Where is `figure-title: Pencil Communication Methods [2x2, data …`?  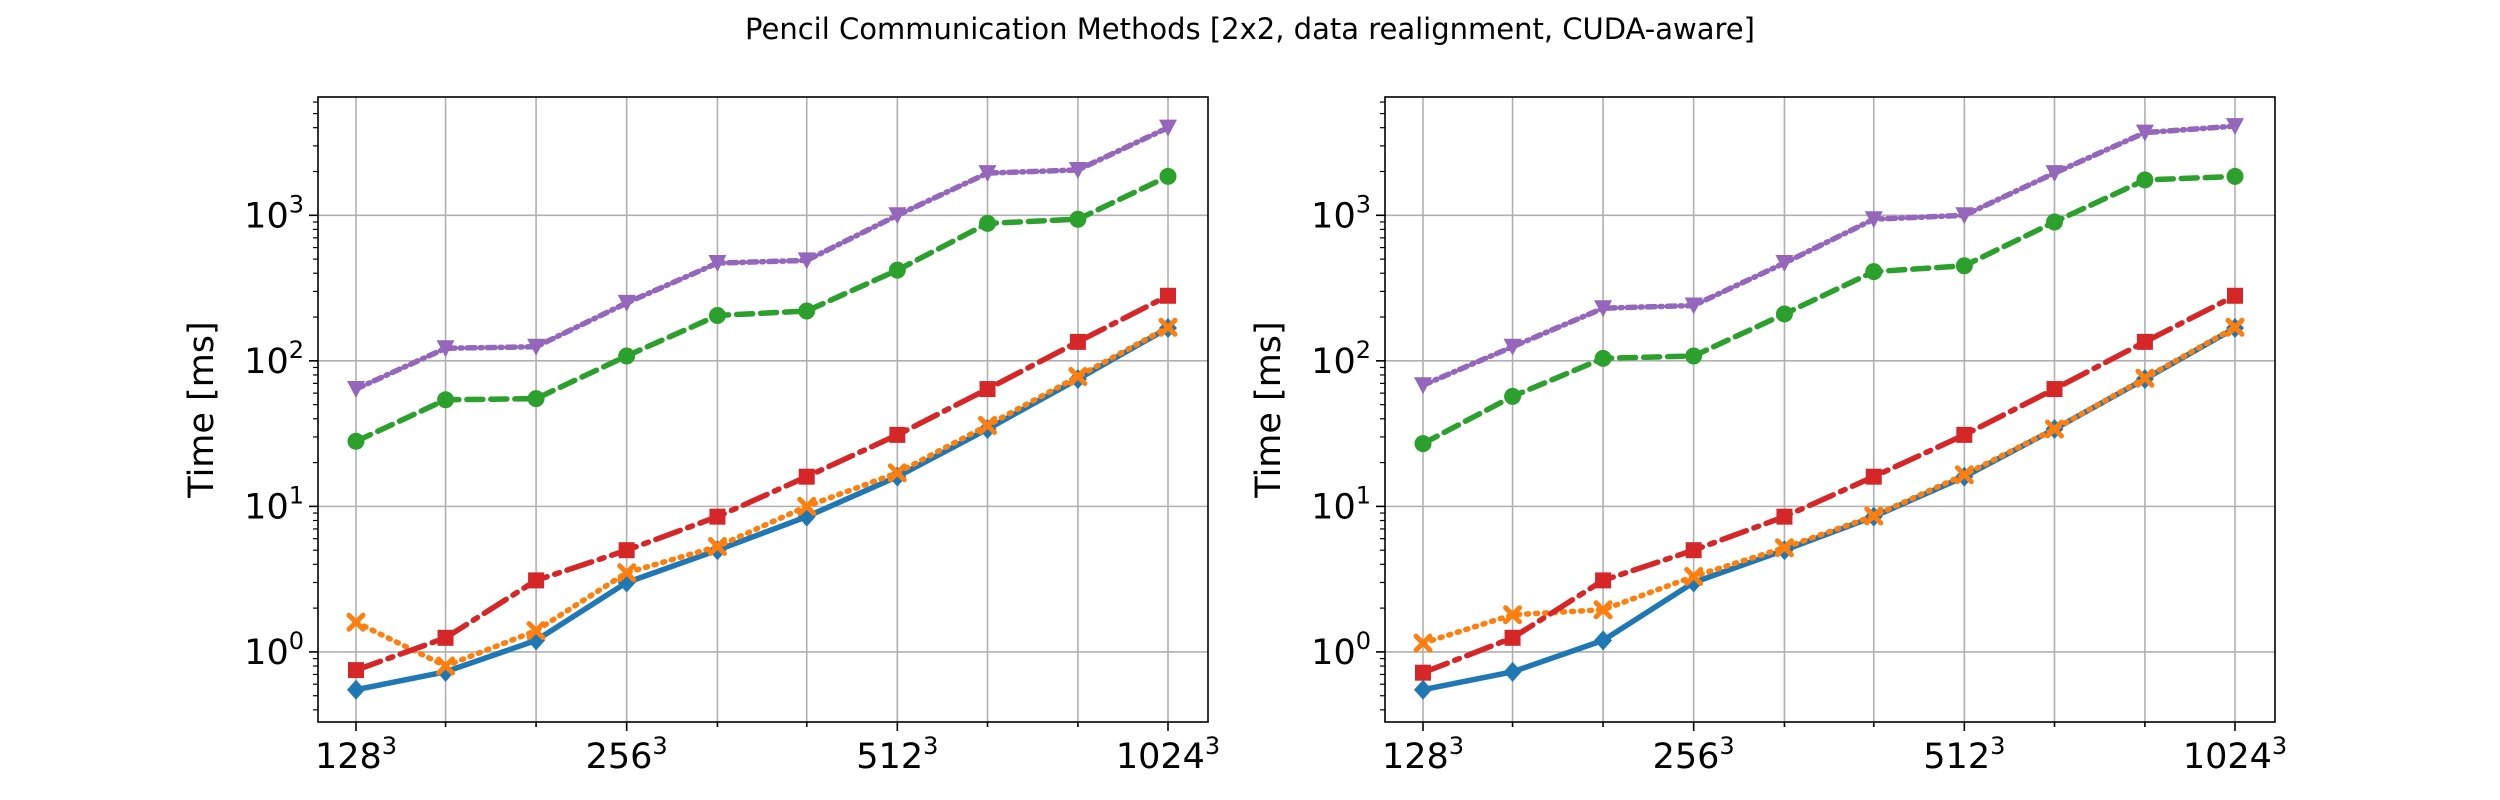
figure-title: Pencil Communication Methods [2x2, data … is located at coordinates (1250, 29).